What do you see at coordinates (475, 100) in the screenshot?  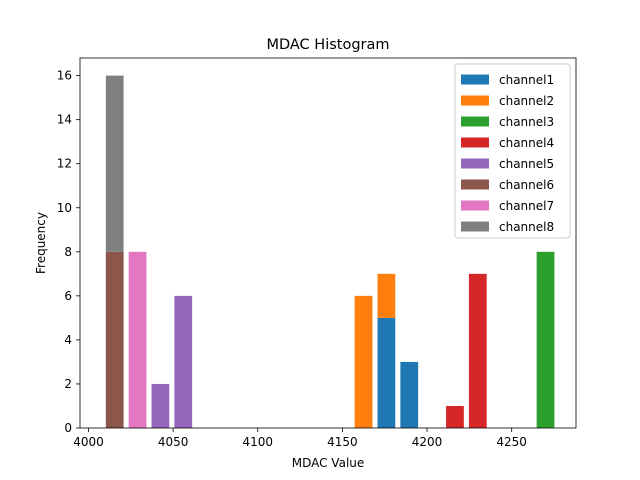 I see `legend-swatch-channel2` at bounding box center [475, 100].